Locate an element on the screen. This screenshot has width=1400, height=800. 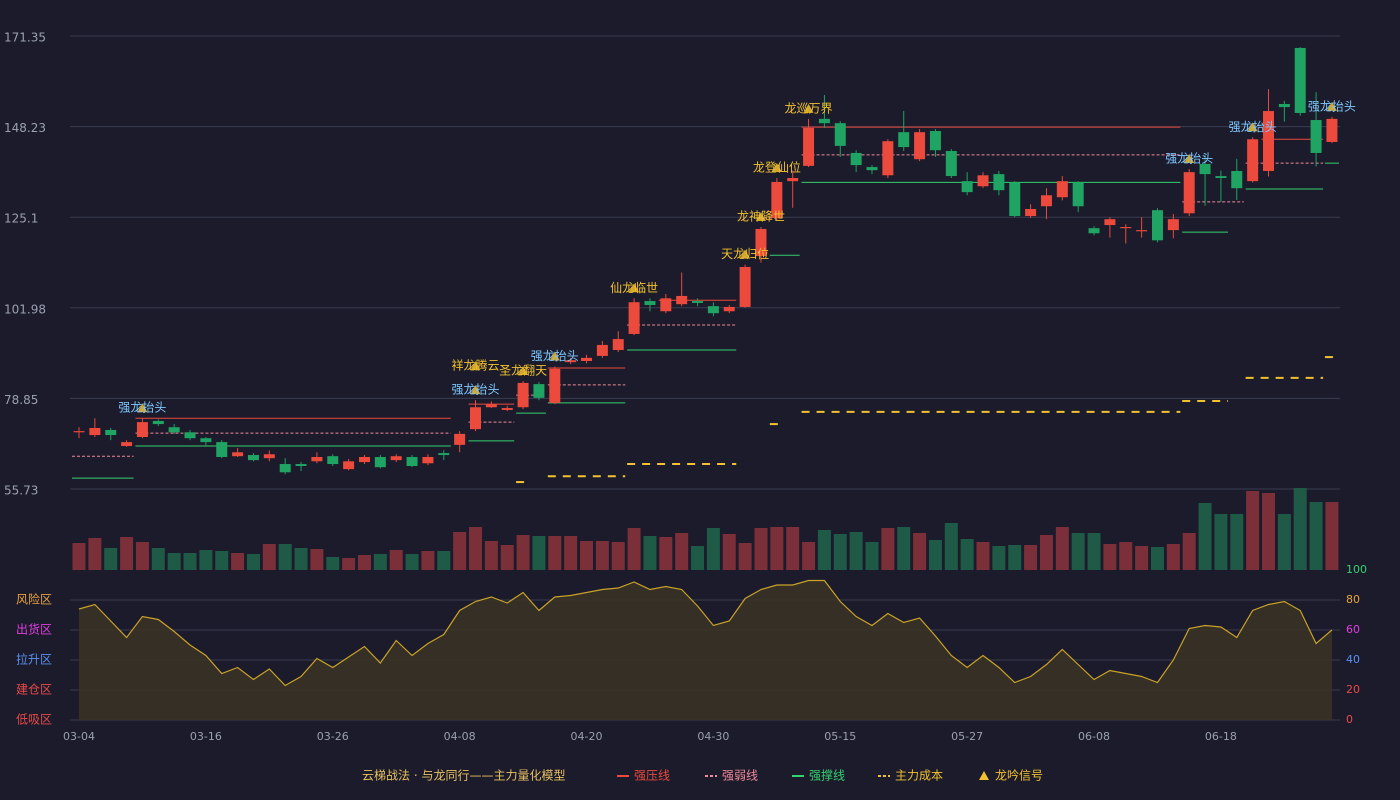
legend-label: 强压线 is located at coordinates (652, 776).